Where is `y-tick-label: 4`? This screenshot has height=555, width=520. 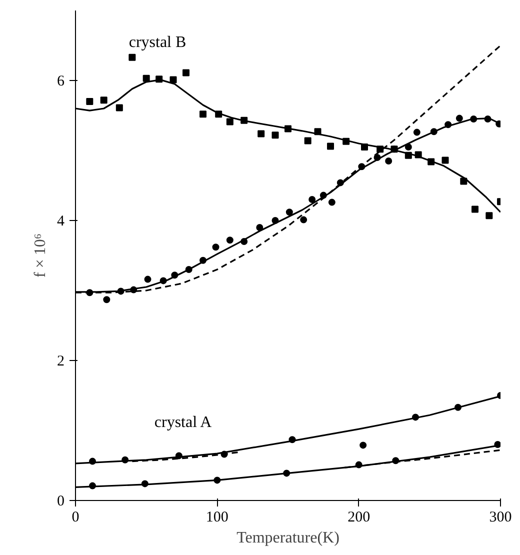 y-tick-label: 4 is located at coordinates (61, 222).